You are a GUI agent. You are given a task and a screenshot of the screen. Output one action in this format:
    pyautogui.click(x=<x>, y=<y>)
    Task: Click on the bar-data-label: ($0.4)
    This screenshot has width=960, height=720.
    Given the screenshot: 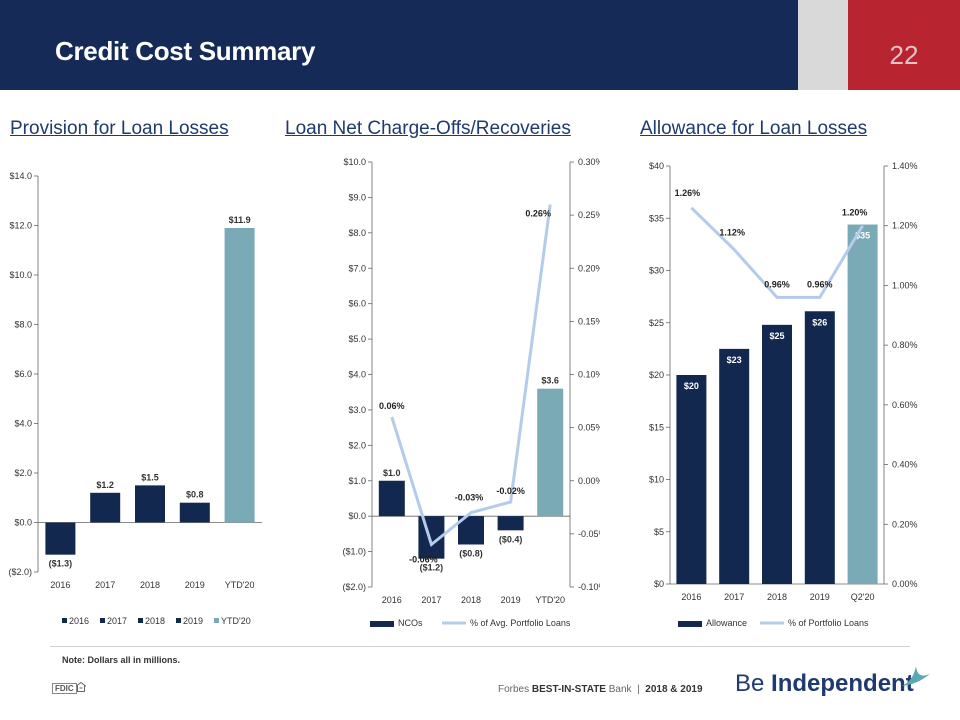 What is the action you would take?
    pyautogui.click(x=511, y=539)
    